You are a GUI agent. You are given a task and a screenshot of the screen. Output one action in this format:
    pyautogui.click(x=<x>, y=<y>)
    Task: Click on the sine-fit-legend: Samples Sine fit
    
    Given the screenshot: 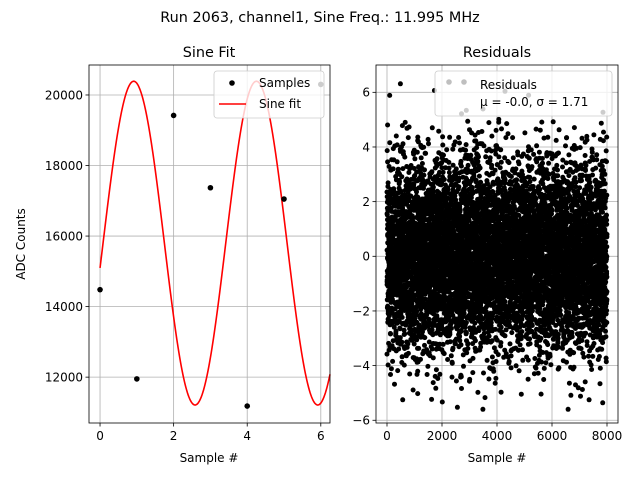 What is the action you would take?
    pyautogui.click(x=269, y=94)
    